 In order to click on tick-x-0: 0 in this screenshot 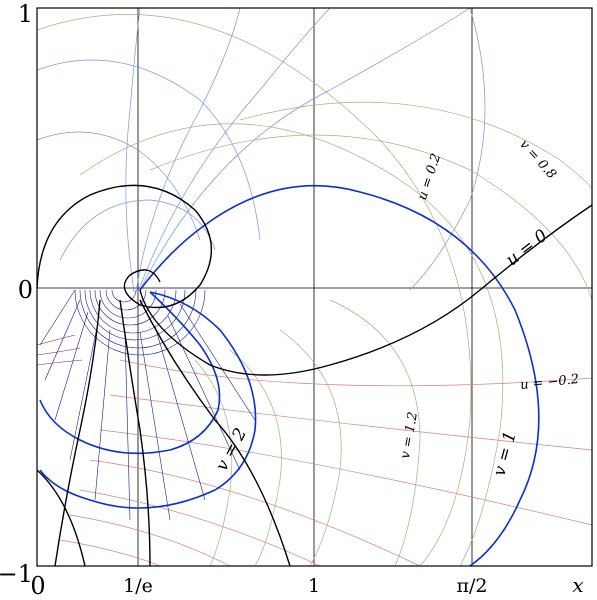, I will do `click(37, 586)`.